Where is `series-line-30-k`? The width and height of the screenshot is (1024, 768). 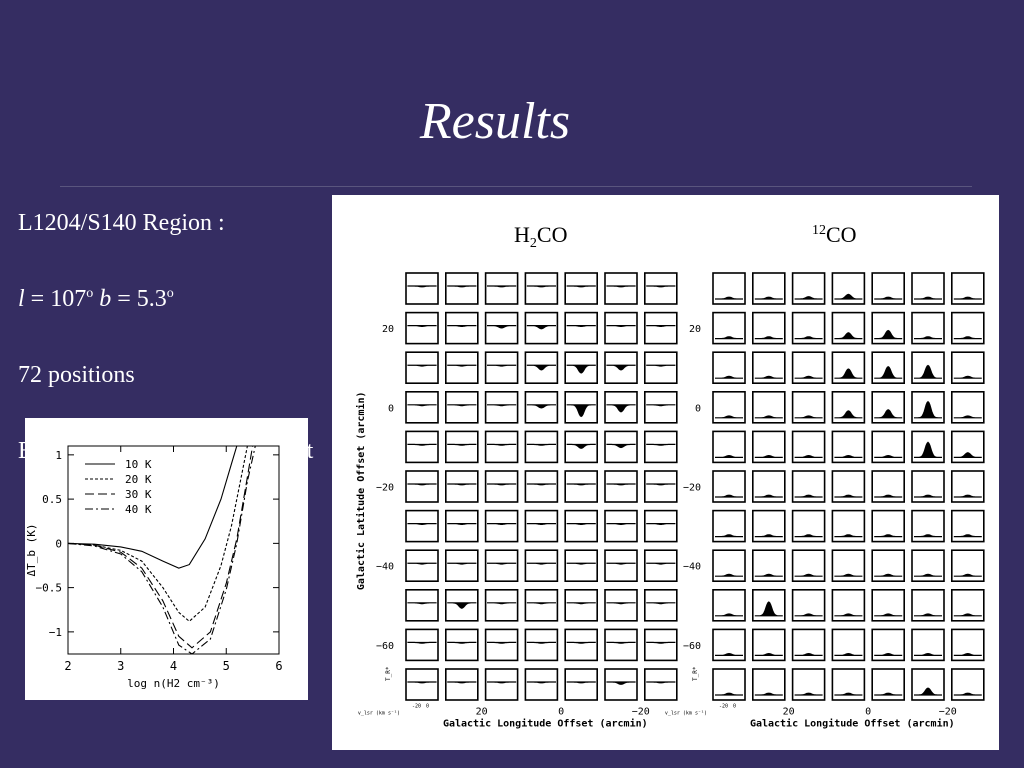
series-line-30-k is located at coordinates (161, 547).